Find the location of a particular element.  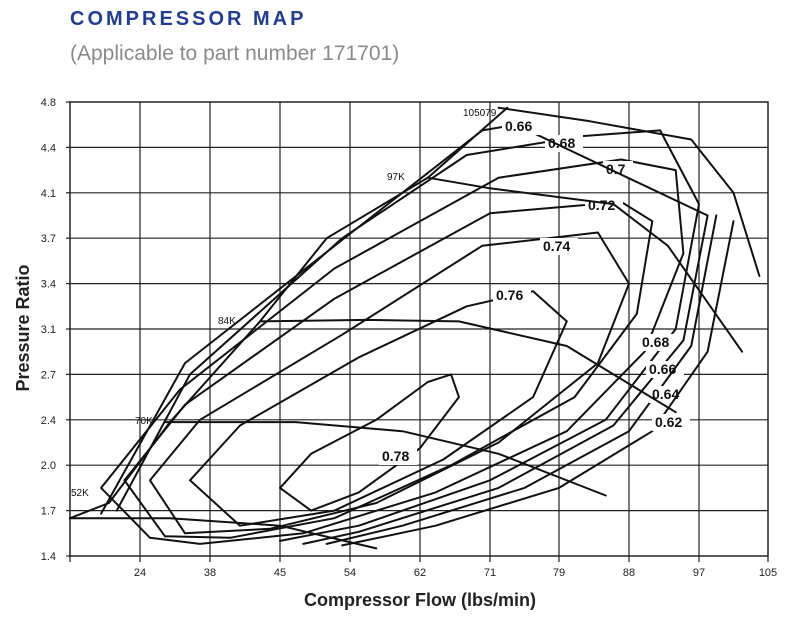

speed-line-label: 97K is located at coordinates (396, 177).